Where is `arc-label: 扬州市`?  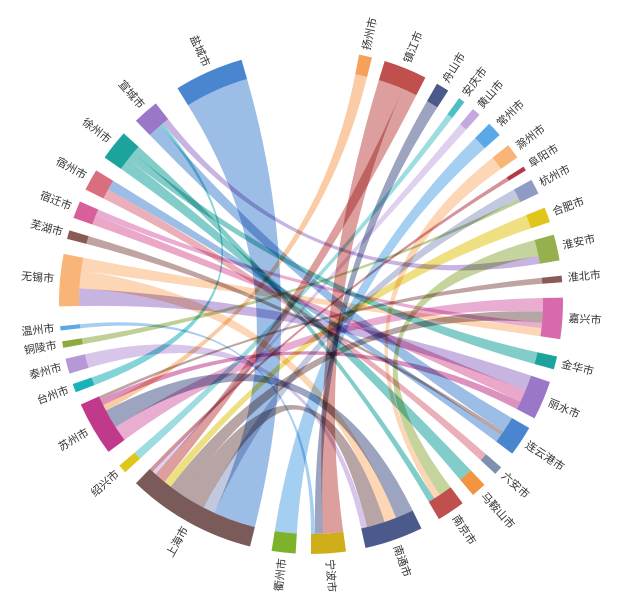
arc-label: 扬州市 is located at coordinates (369, 33).